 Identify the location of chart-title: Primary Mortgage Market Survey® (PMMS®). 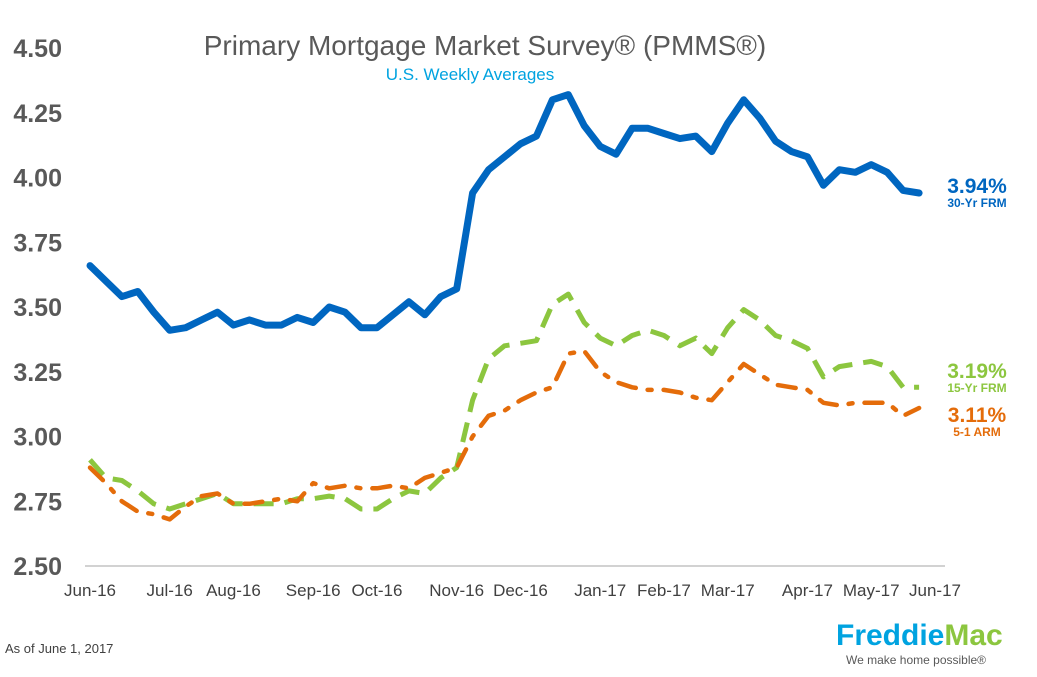
(485, 45).